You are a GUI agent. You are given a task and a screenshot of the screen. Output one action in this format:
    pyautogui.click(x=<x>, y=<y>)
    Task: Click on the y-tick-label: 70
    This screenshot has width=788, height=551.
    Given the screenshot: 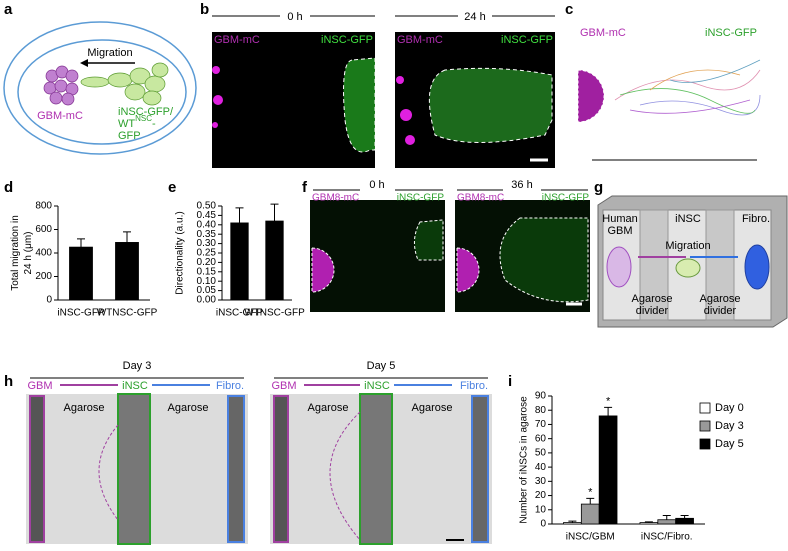 What is the action you would take?
    pyautogui.click(x=541, y=424)
    